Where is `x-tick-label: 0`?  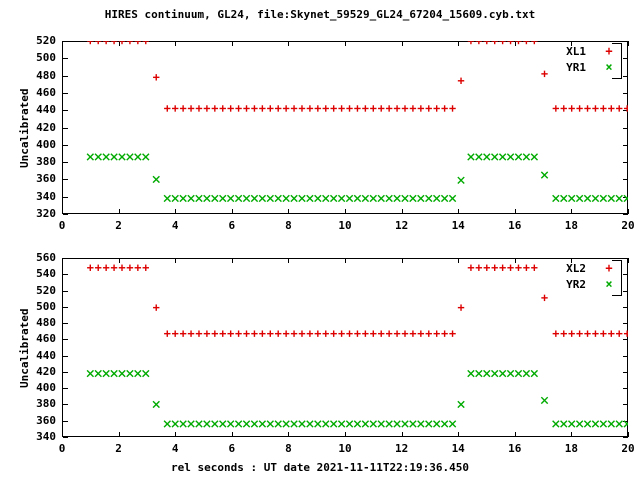 x-tick-label: 0 is located at coordinates (62, 448).